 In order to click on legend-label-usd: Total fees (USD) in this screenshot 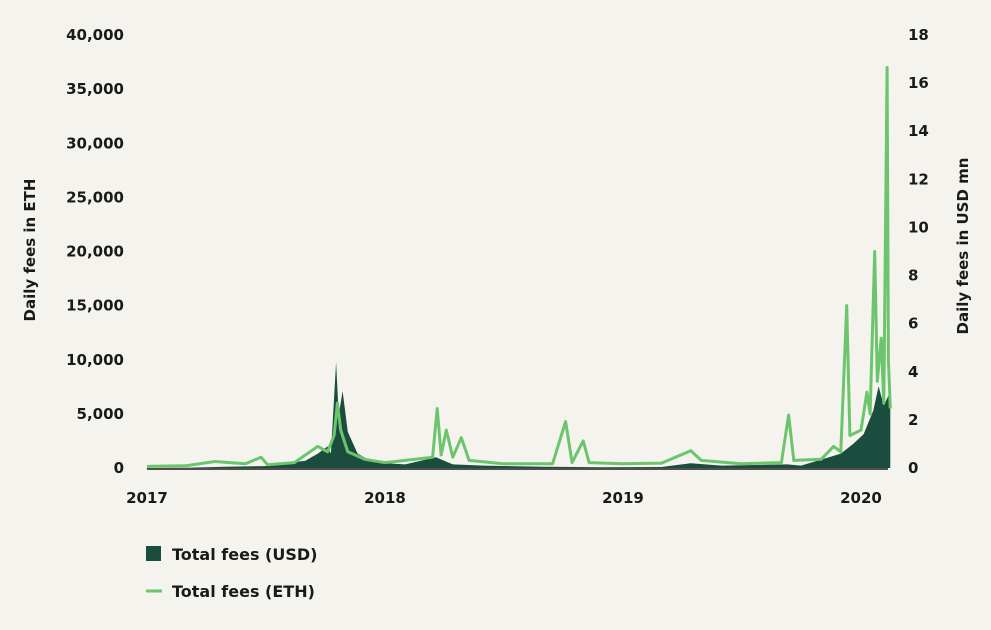, I will do `click(244, 554)`.